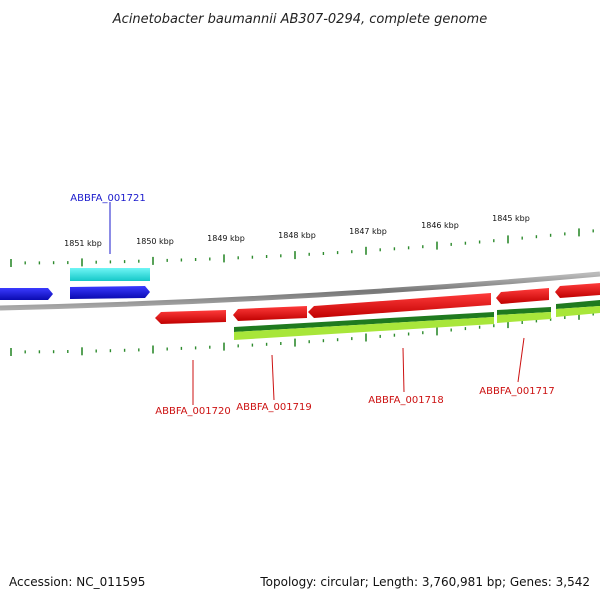  I want to click on gene-label-abbfa-001717: ABBFA_001717, so click(516, 391).